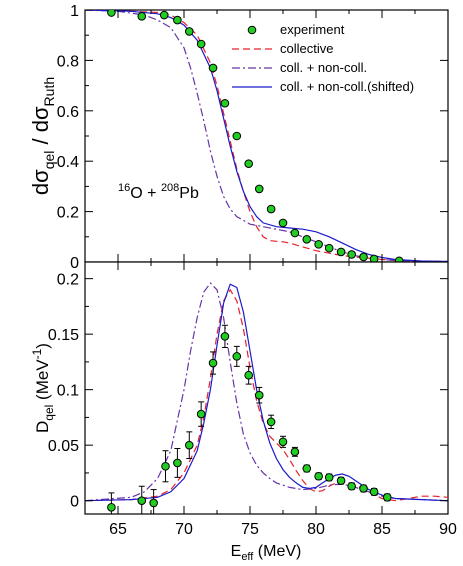 The width and height of the screenshot is (463, 566). Describe the element at coordinates (43, 388) in the screenshot. I see `bottom-y-axis-label: Dqel (MeV-1)` at that location.